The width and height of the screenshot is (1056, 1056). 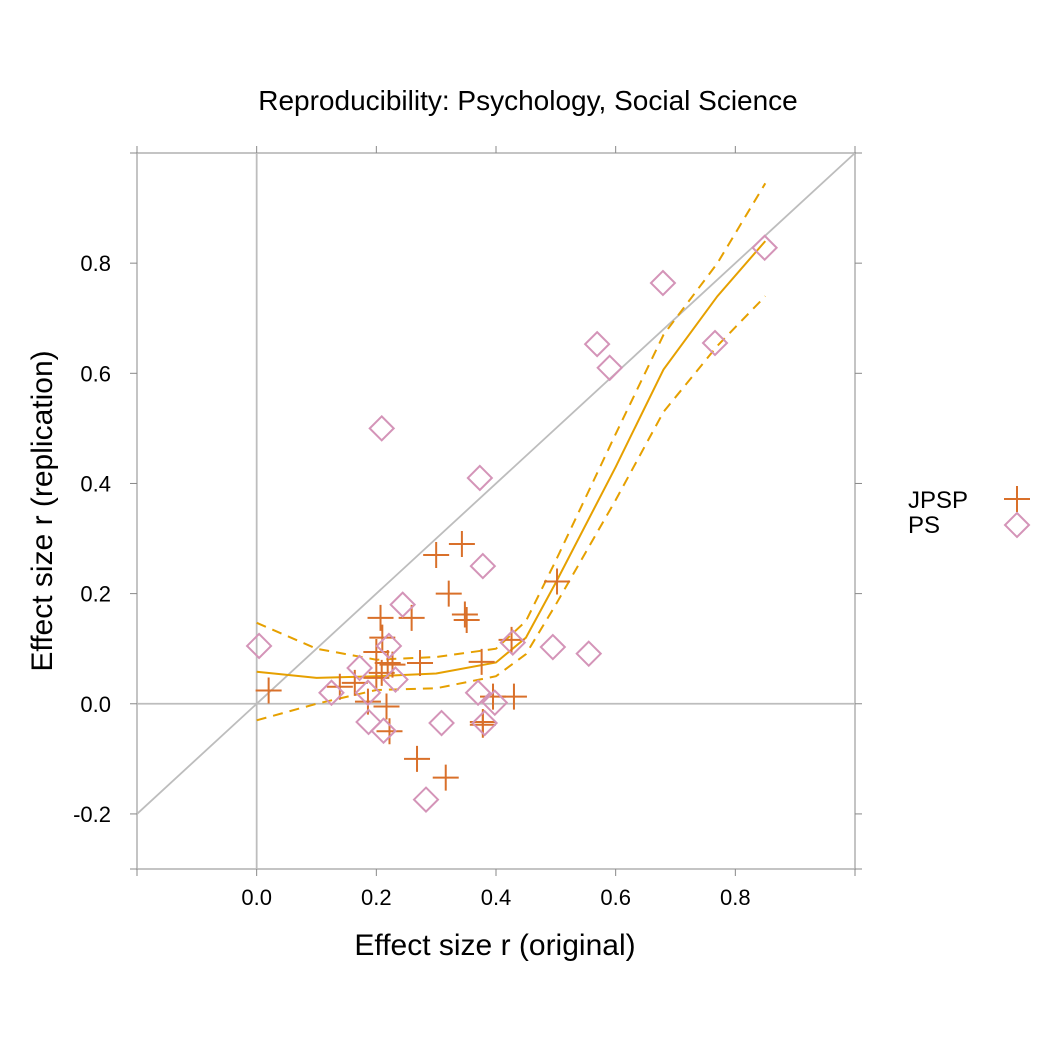 I want to click on y-tick-label: -0.2, so click(x=92, y=814).